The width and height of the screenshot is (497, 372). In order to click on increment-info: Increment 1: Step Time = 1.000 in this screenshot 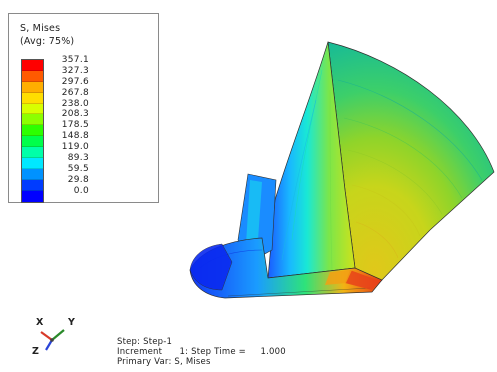, I will do `click(201, 352)`.